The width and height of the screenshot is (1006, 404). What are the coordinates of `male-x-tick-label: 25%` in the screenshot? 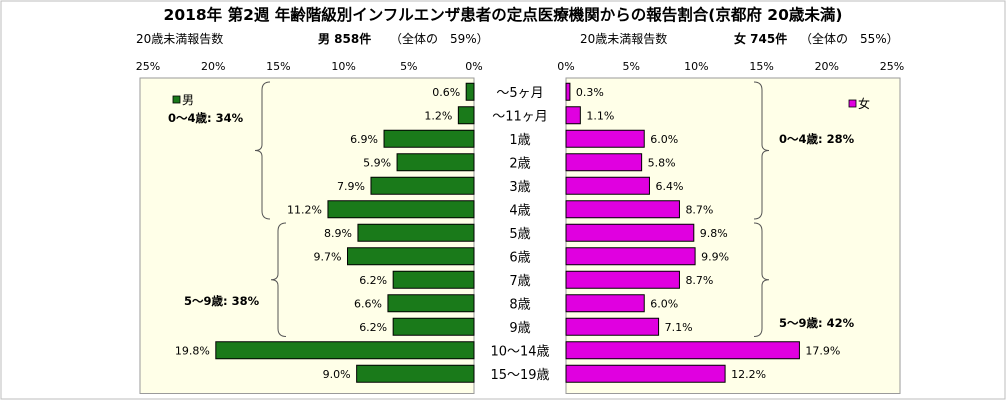 It's located at (148, 66).